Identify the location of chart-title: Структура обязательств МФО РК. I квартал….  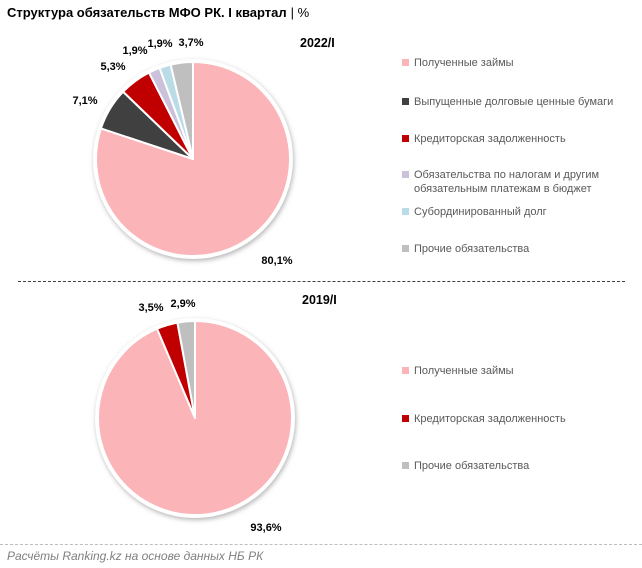
(158, 12).